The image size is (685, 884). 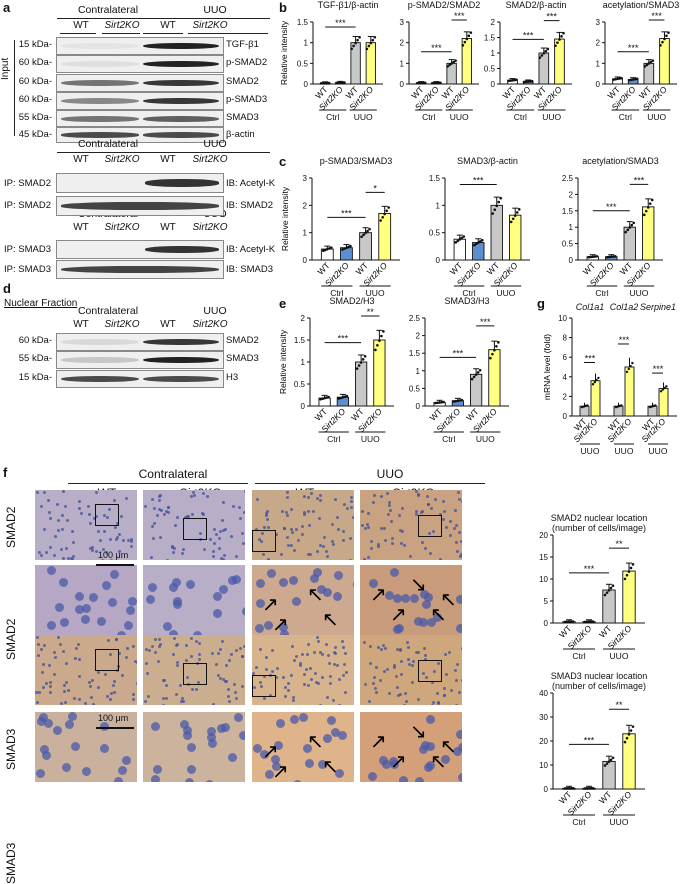 I want to click on chart-title: SMAD2 nuclear location, so click(x=599, y=518).